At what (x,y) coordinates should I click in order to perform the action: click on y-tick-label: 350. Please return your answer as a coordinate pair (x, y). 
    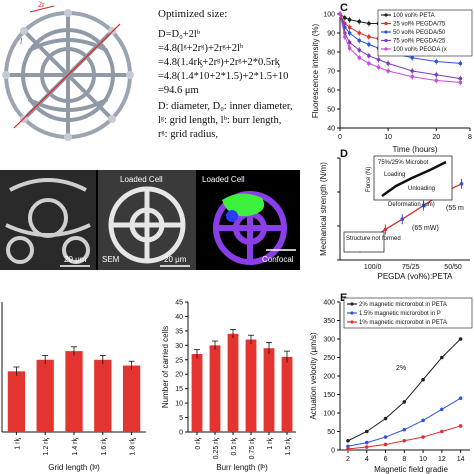
    Looking at the image, I should click on (329, 321).